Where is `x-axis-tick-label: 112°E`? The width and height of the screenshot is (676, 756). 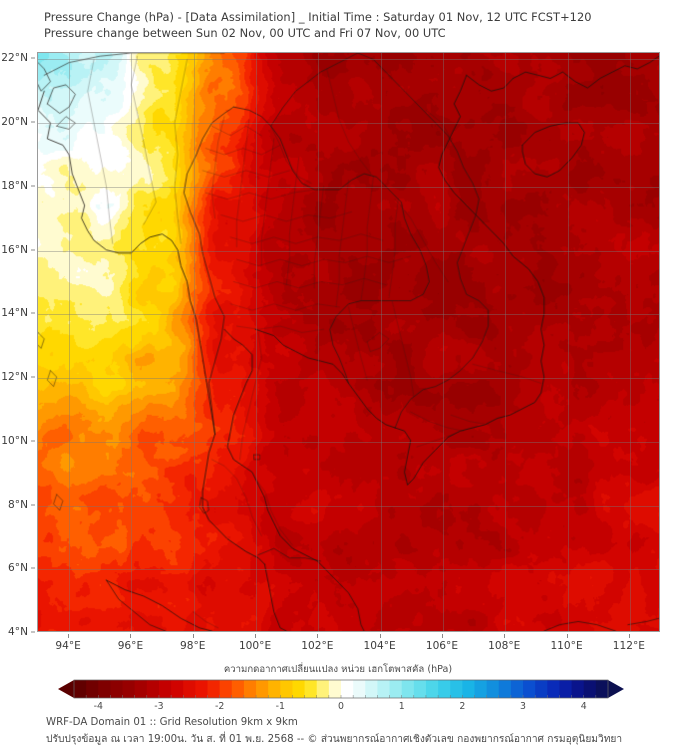 x-axis-tick-label: 112°E is located at coordinates (628, 646).